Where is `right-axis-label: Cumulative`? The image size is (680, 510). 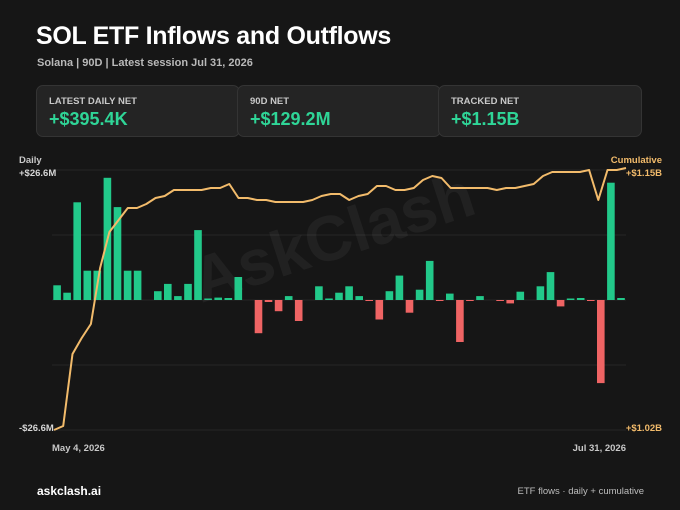
right-axis-label: Cumulative is located at coordinates (636, 160).